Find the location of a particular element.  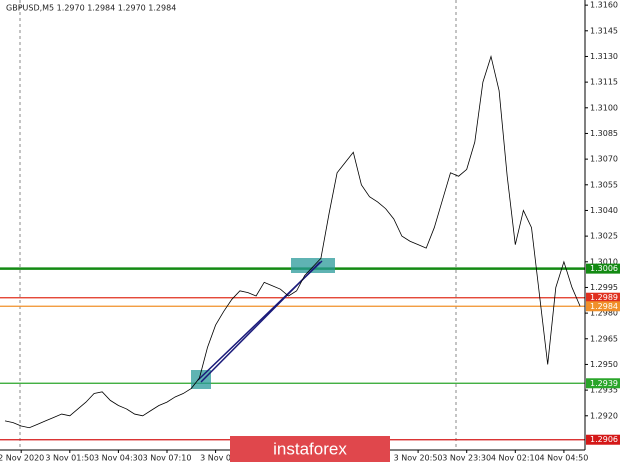

level-label: 1.2906 is located at coordinates (604, 439).